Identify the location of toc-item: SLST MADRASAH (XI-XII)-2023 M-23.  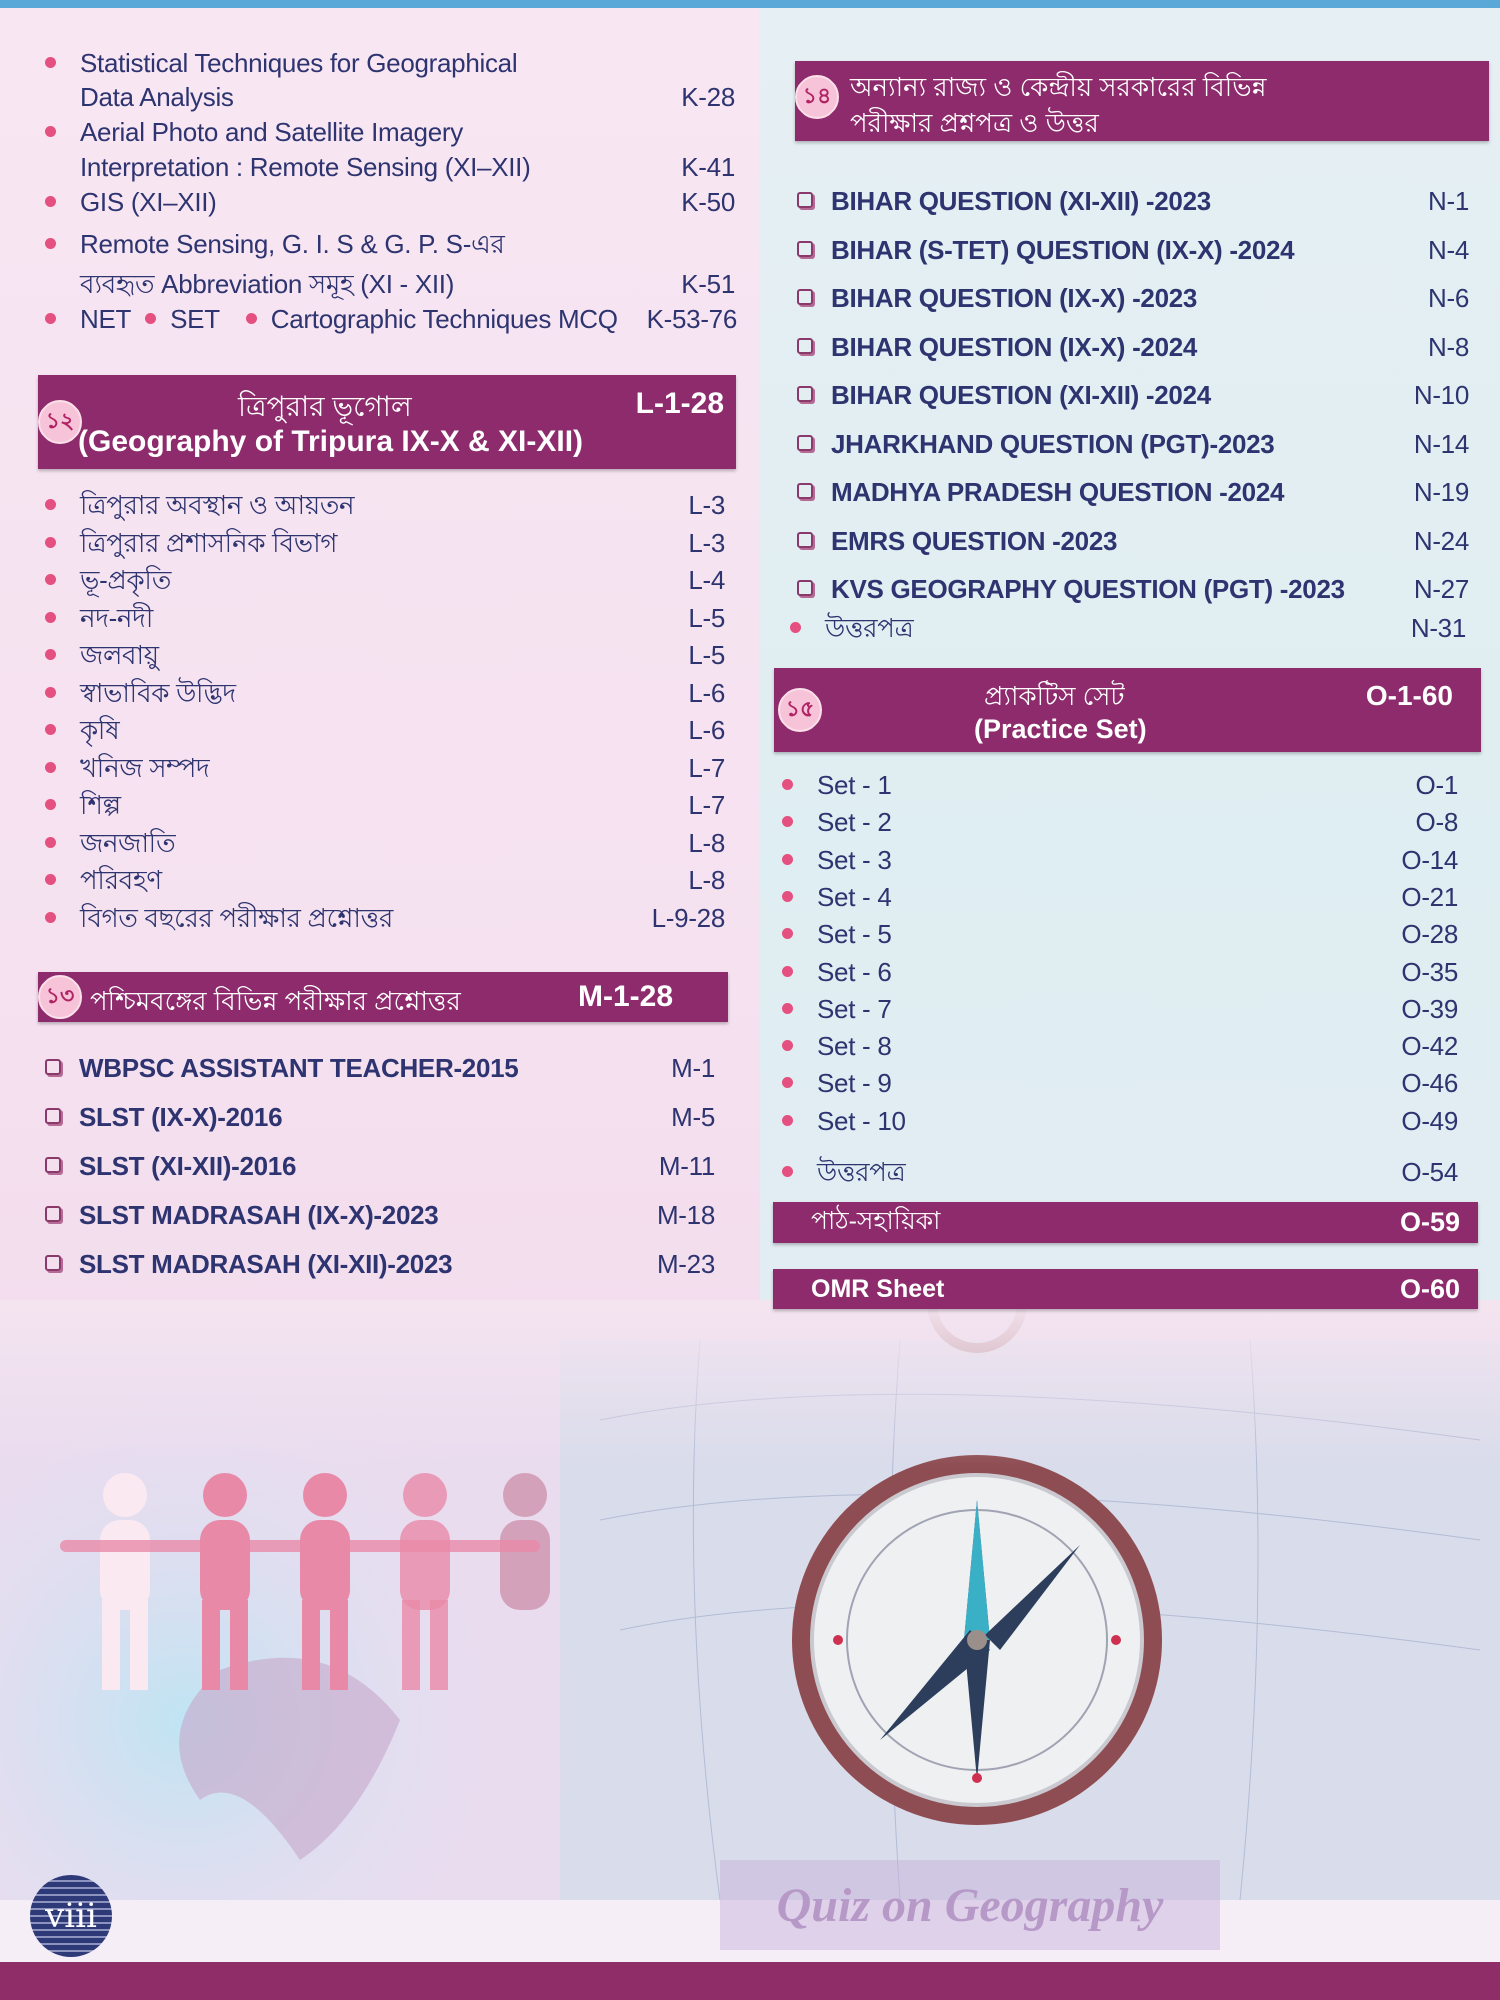
(380, 1264).